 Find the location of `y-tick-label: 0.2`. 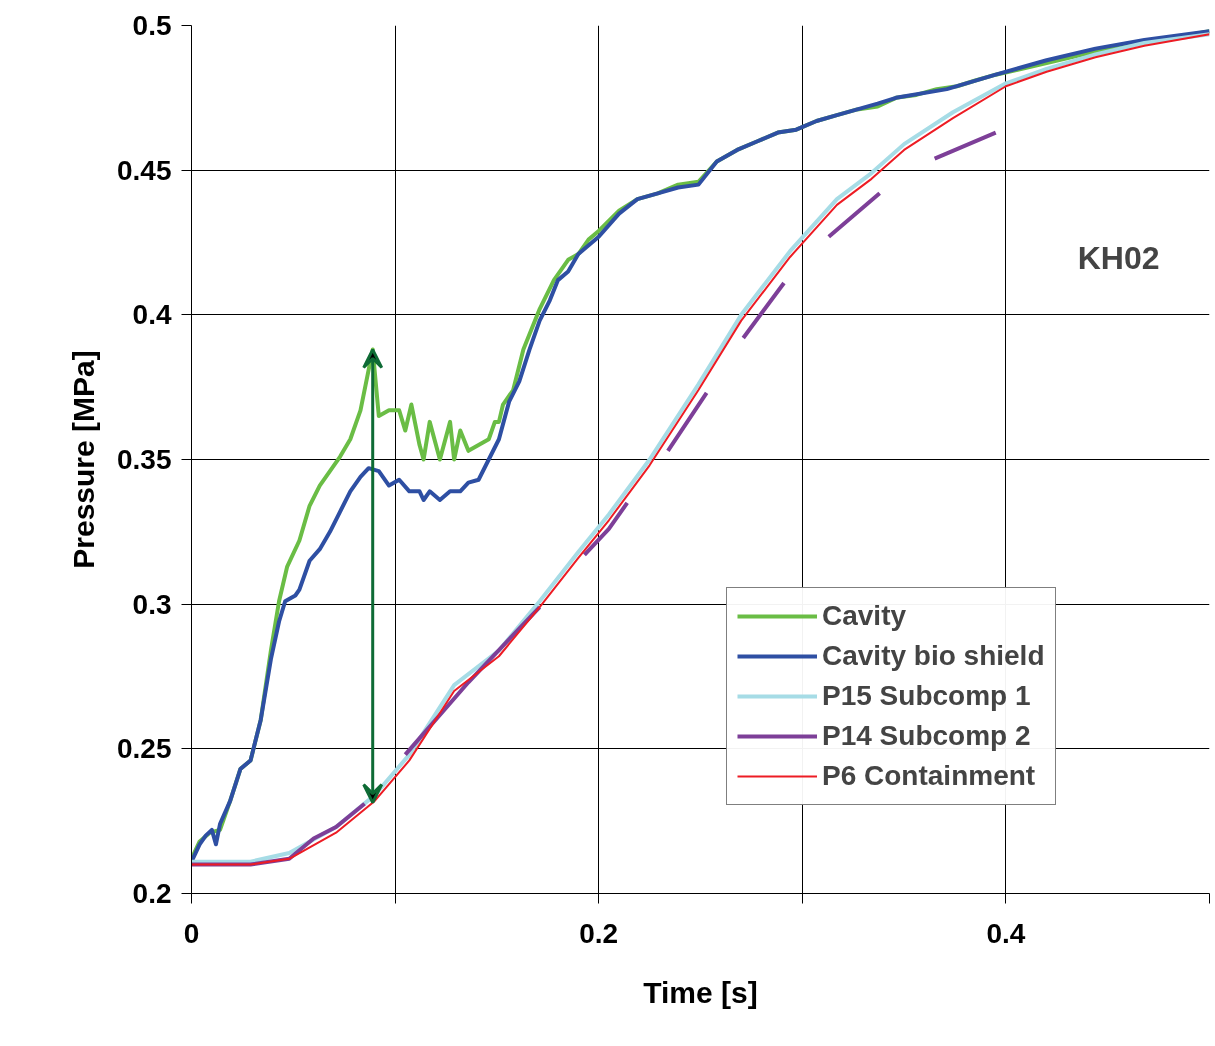

y-tick-label: 0.2 is located at coordinates (152, 893).